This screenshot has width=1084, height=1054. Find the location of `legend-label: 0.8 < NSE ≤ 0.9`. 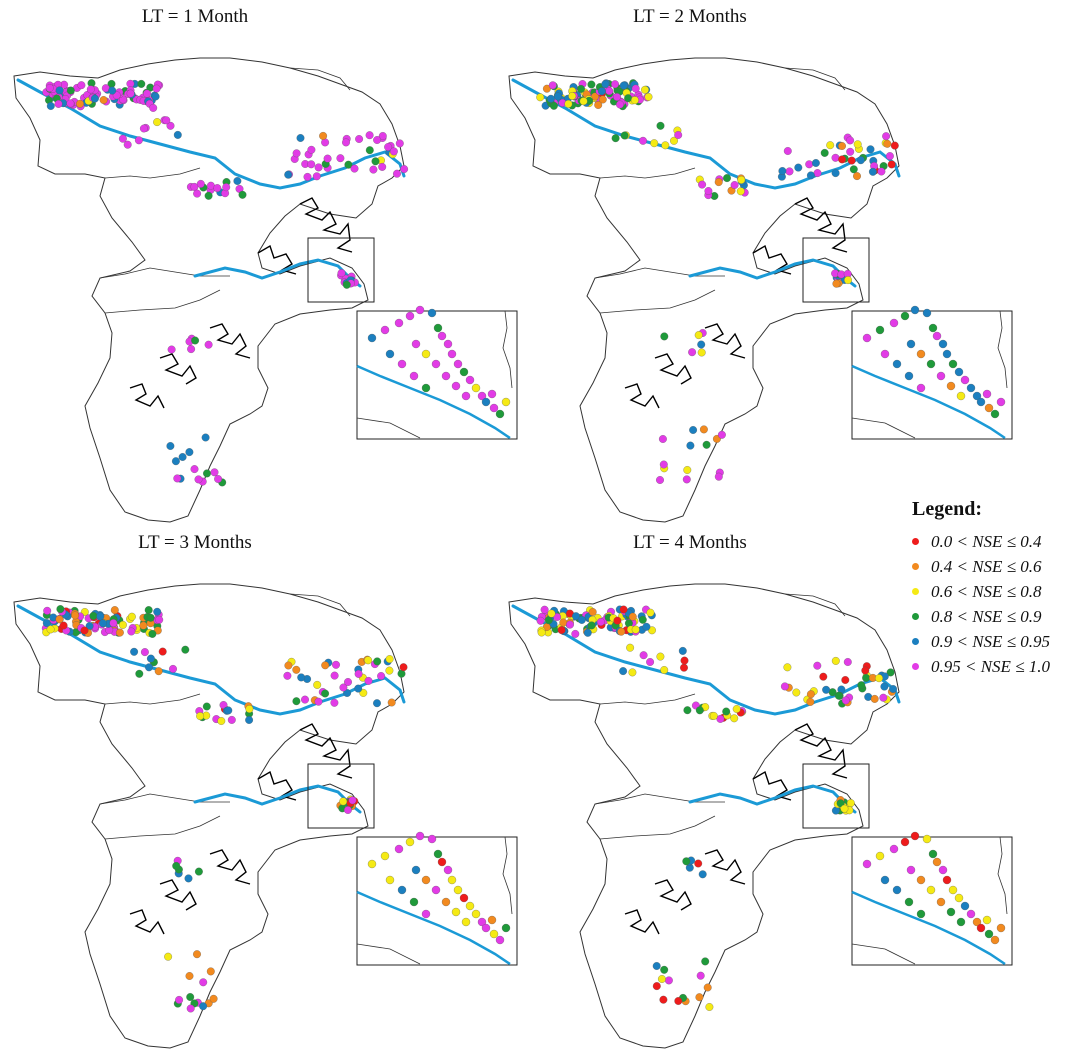

legend-label: 0.8 < NSE ≤ 0.9 is located at coordinates (986, 616).